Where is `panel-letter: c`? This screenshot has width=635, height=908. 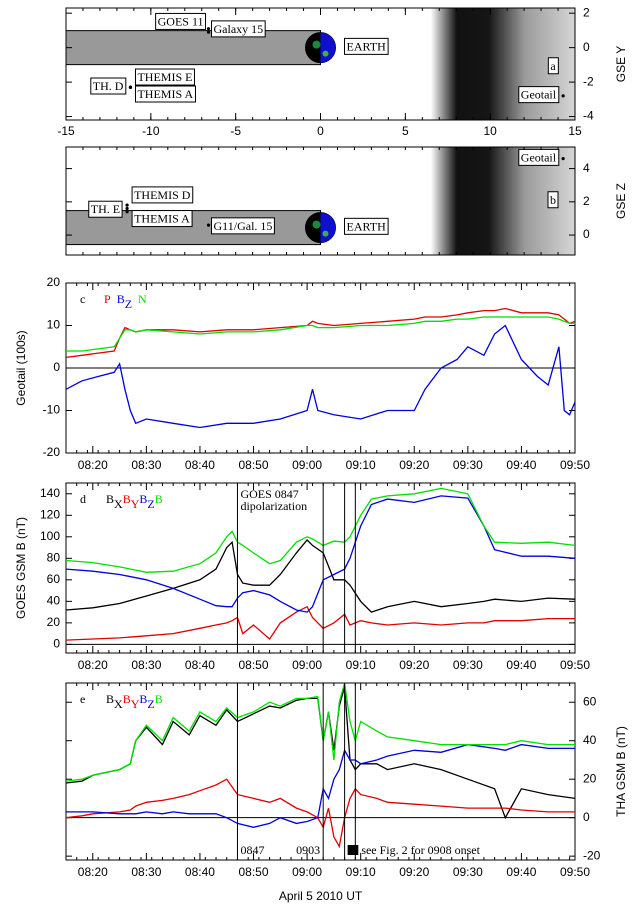
panel-letter: c is located at coordinates (82, 299).